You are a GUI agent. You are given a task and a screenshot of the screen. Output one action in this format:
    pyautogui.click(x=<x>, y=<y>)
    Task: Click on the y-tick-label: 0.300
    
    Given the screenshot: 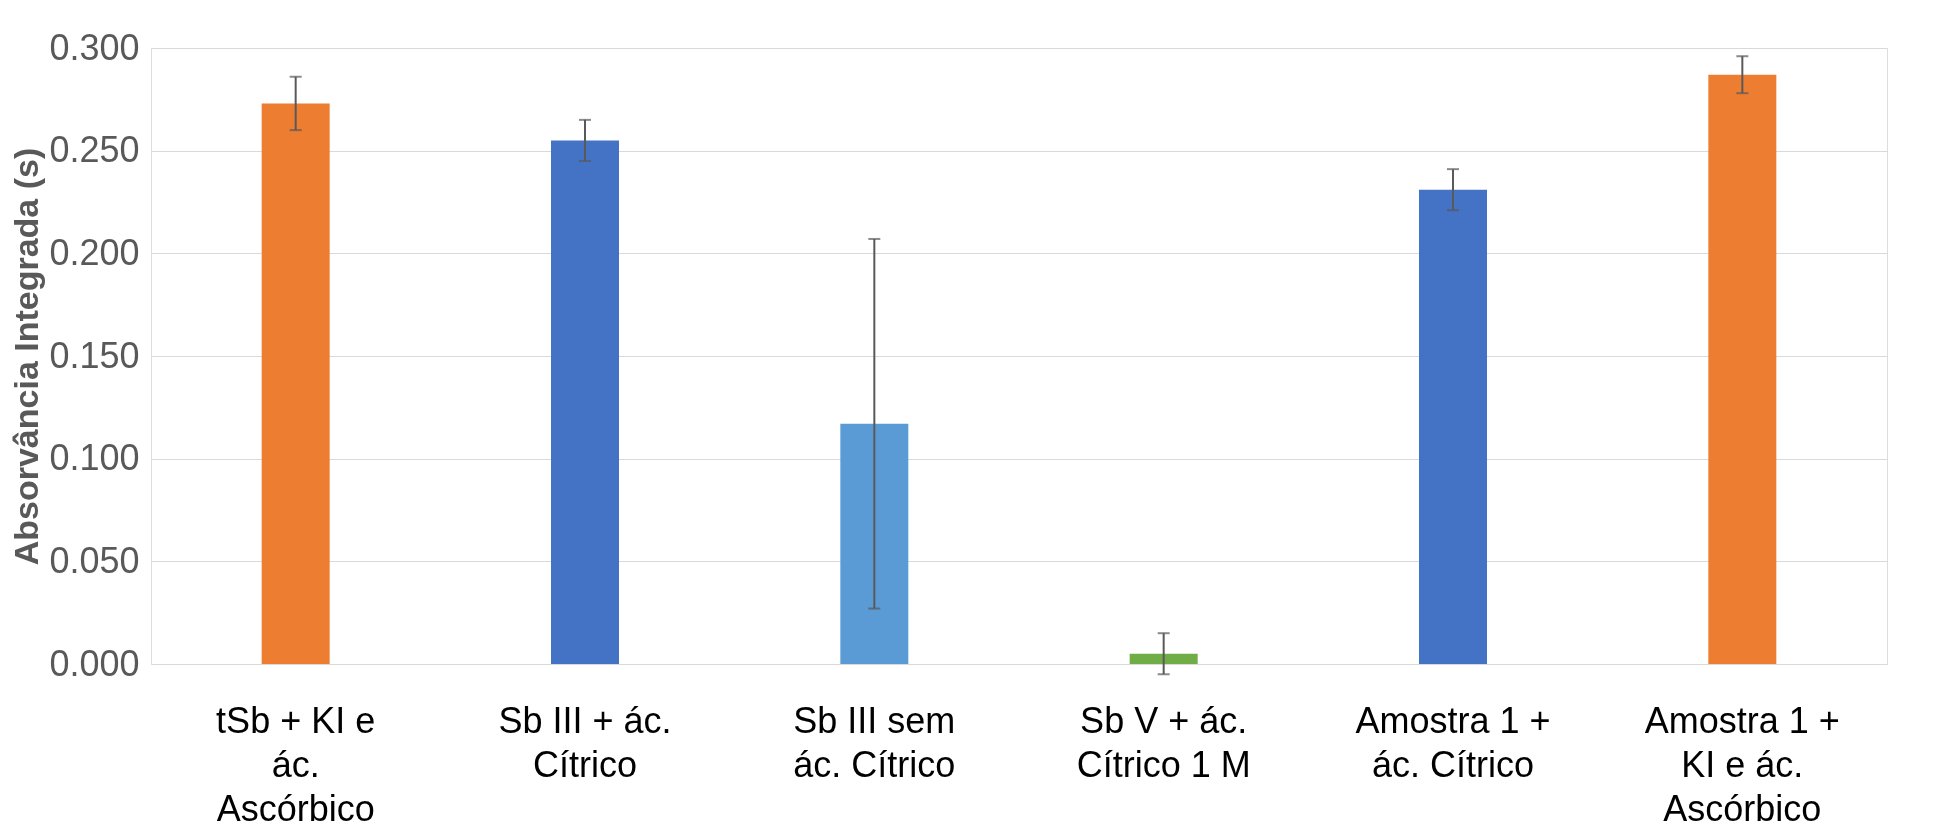 What is the action you would take?
    pyautogui.click(x=94, y=47)
    